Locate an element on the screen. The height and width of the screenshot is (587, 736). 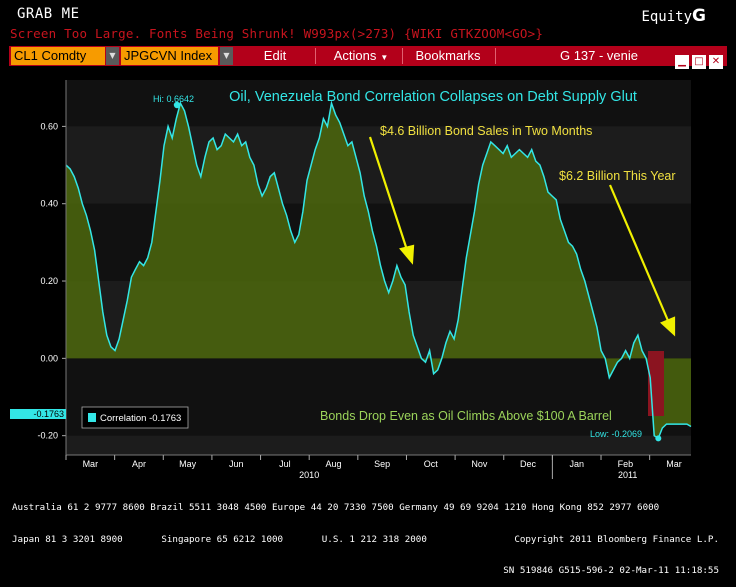
equity-prefix: Equity is located at coordinates (667, 17).